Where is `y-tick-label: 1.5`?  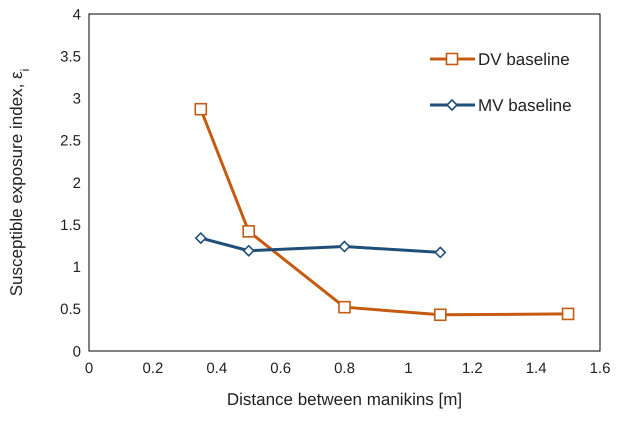 y-tick-label: 1.5 is located at coordinates (70, 225).